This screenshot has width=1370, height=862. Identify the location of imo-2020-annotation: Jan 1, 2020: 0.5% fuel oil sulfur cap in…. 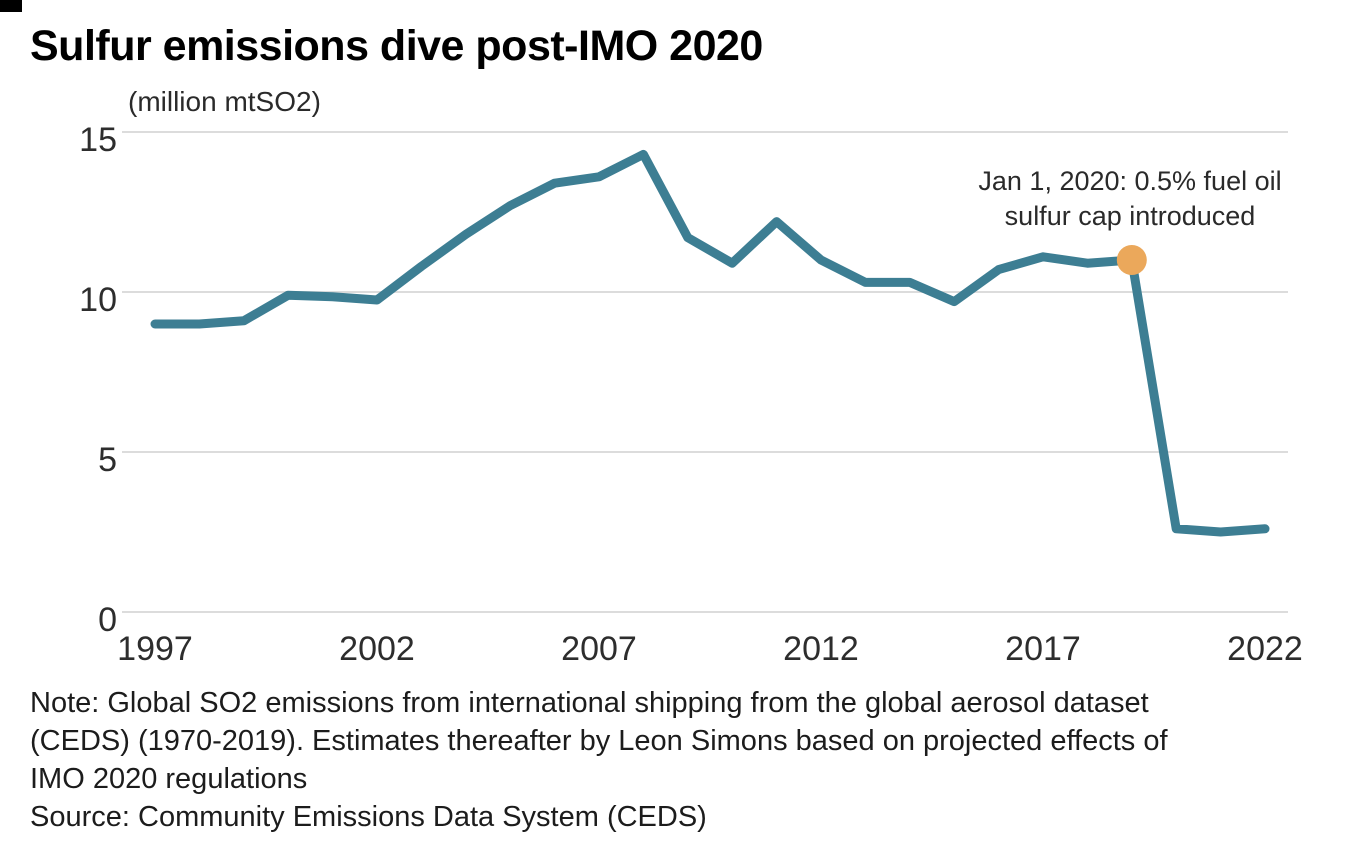
(1125, 199).